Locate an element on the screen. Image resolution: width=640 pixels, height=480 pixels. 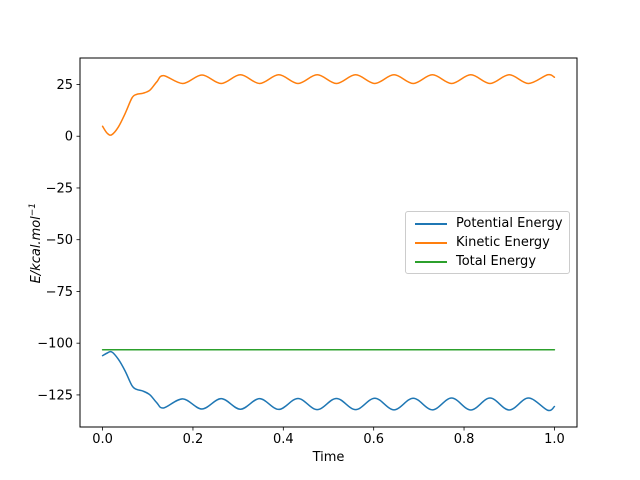
kinetic-energy-line-sample is located at coordinates (431, 242).